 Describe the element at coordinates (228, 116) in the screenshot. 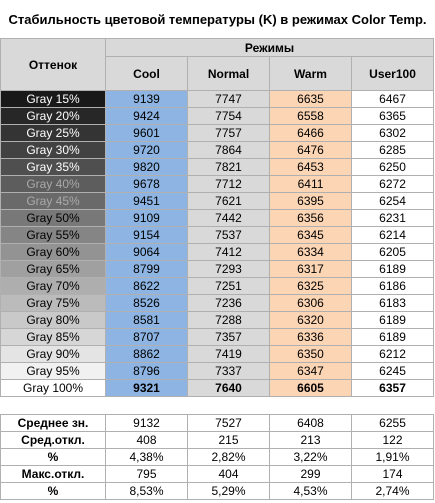

I see `cell: 7754` at that location.